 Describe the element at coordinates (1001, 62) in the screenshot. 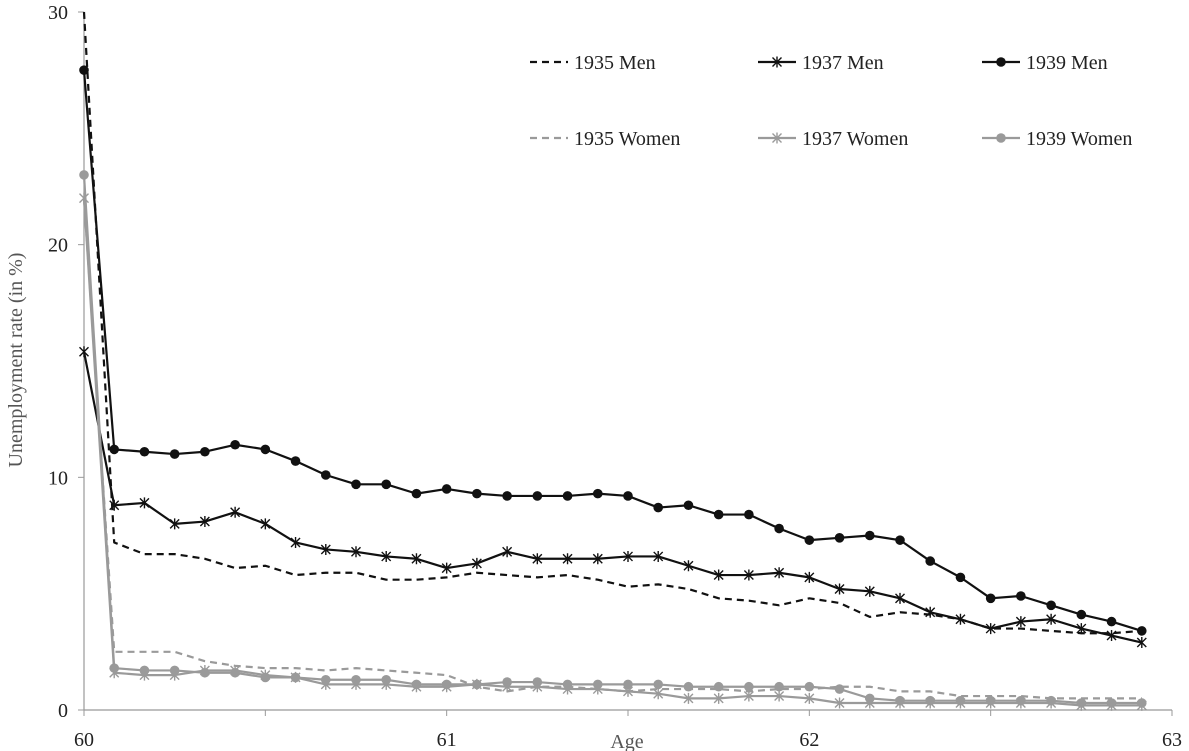

I see `legend-marker-1939-men` at that location.